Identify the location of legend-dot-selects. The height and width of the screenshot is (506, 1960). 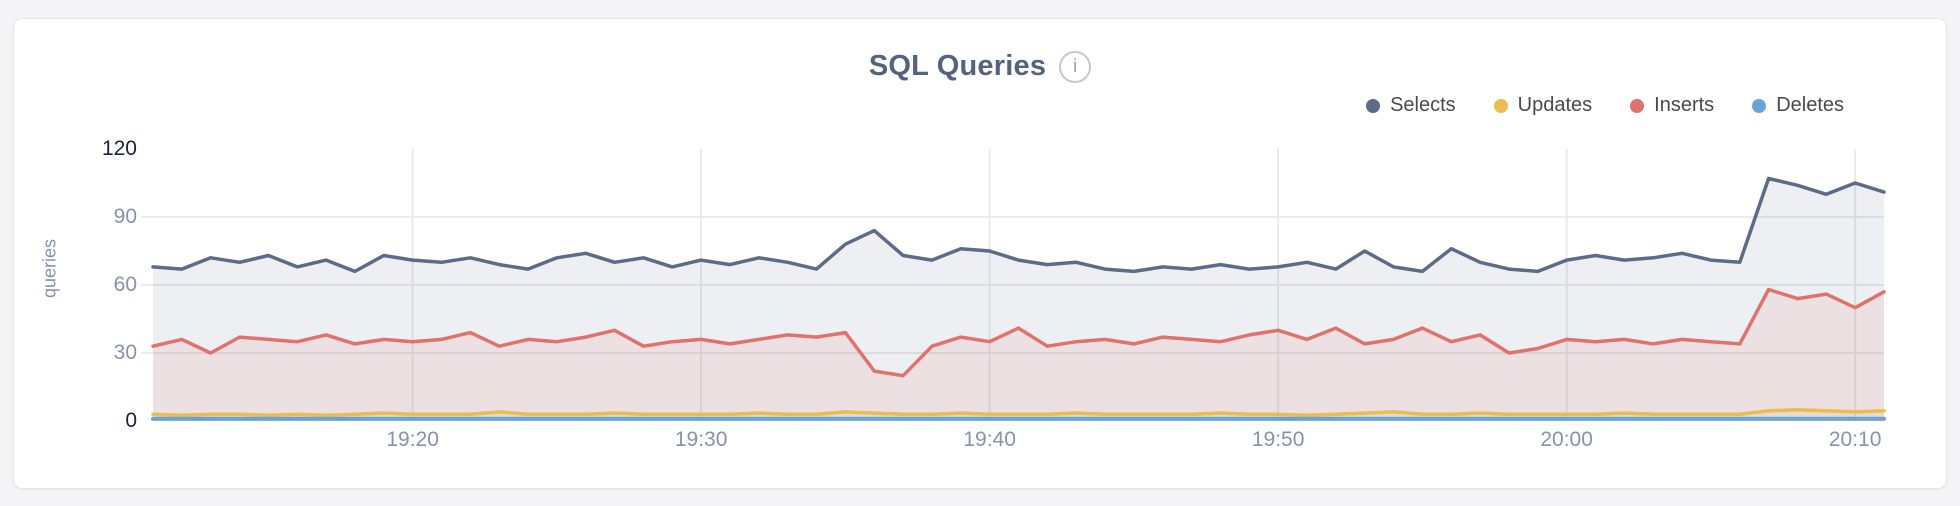
(1373, 105).